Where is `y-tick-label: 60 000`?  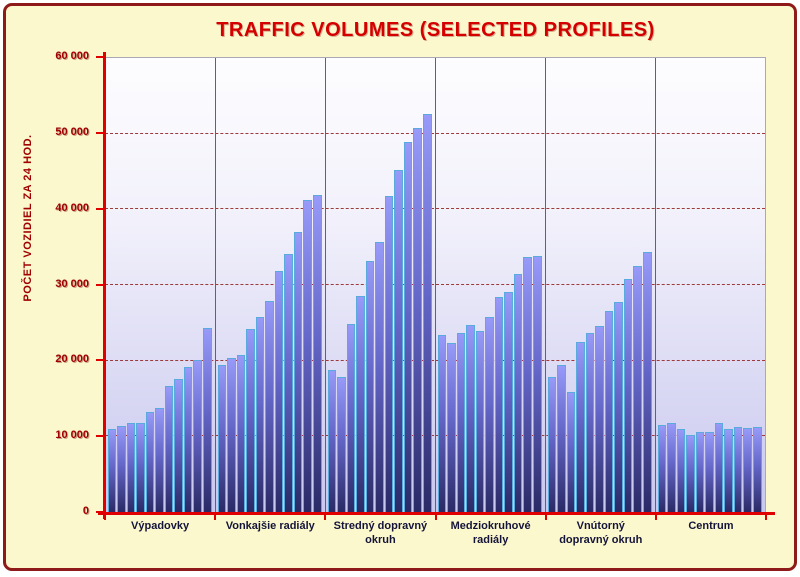
y-tick-label: 60 000 is located at coordinates (72, 56).